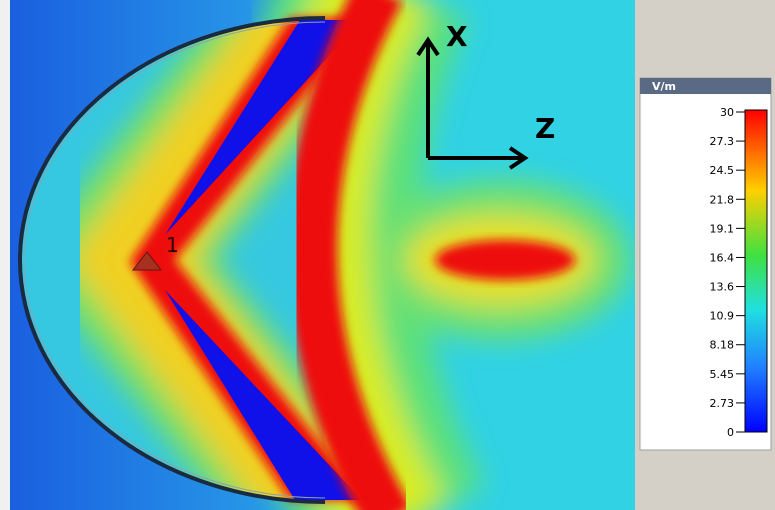  I want to click on axis-label: X, so click(457, 36).